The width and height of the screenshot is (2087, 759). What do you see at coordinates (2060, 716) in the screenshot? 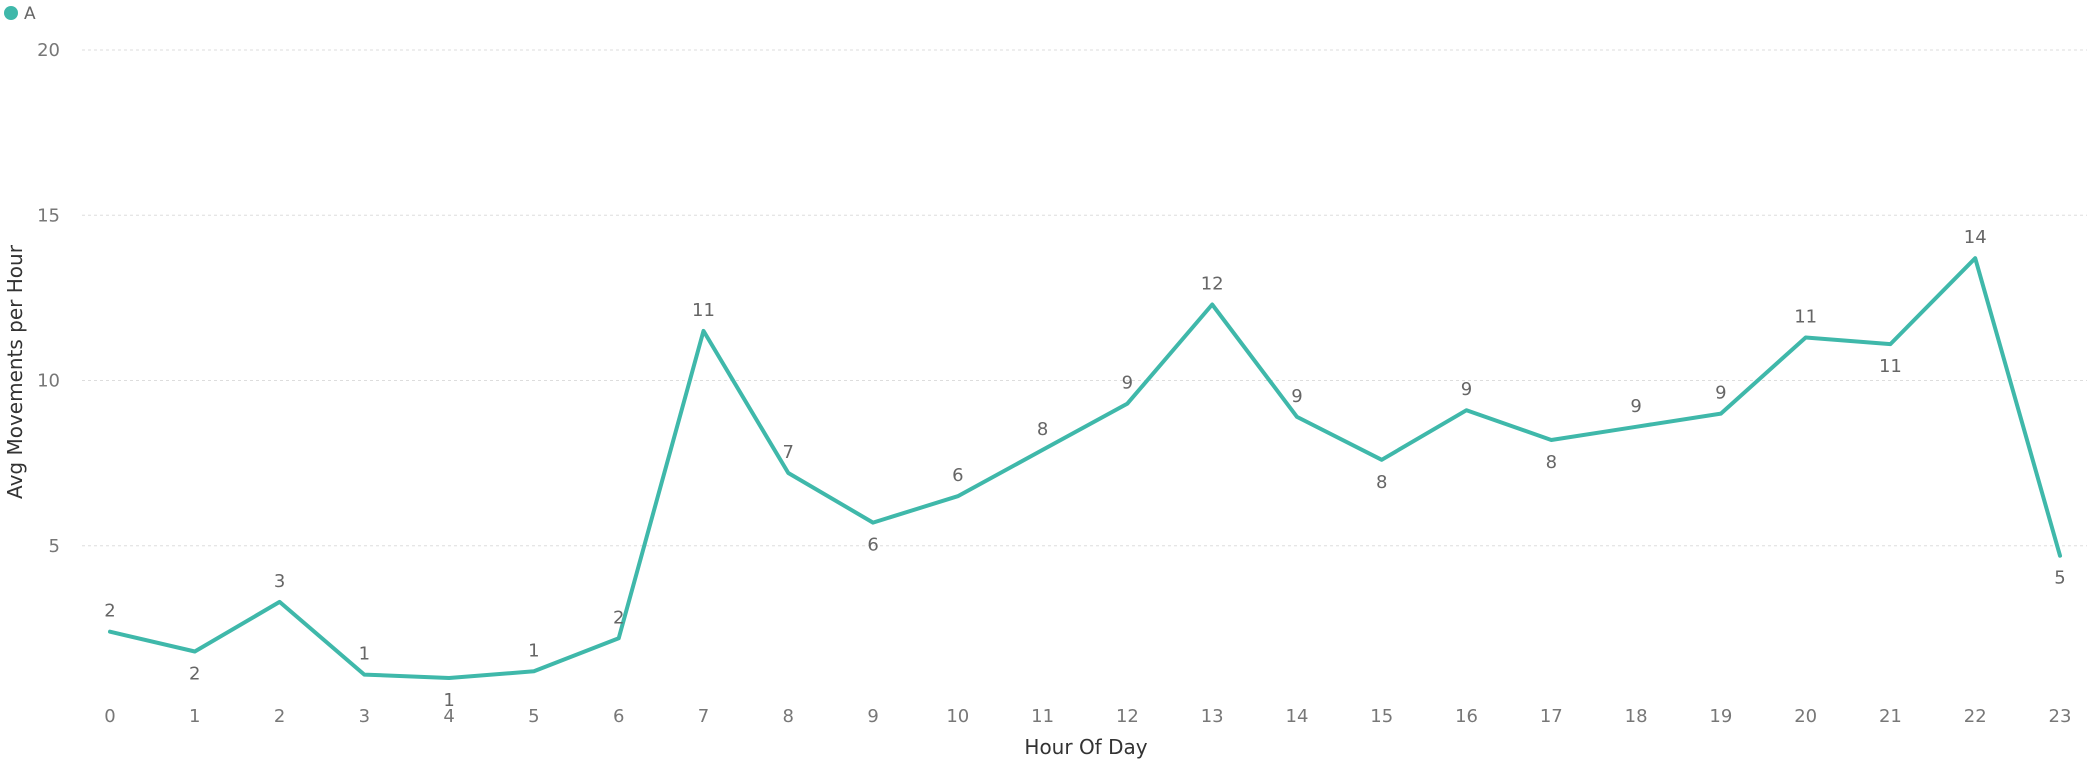
I see `x-tick-label: 23` at bounding box center [2060, 716].